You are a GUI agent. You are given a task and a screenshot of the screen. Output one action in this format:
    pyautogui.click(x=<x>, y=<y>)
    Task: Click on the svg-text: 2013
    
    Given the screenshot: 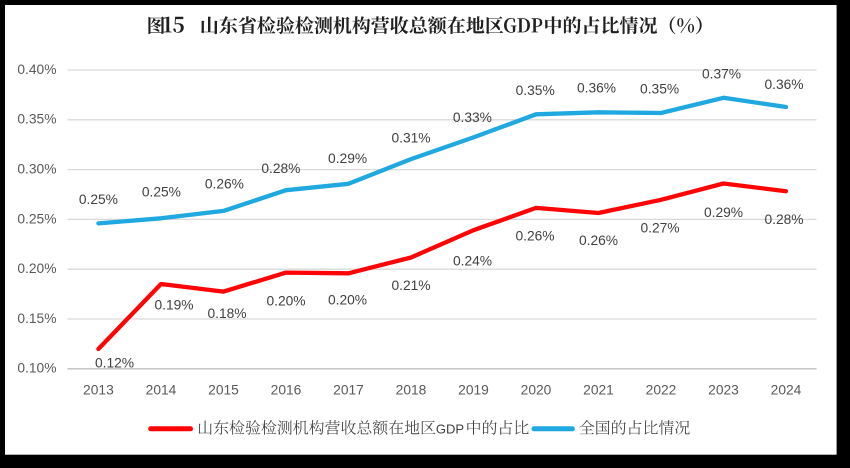 What is the action you would take?
    pyautogui.click(x=98, y=390)
    